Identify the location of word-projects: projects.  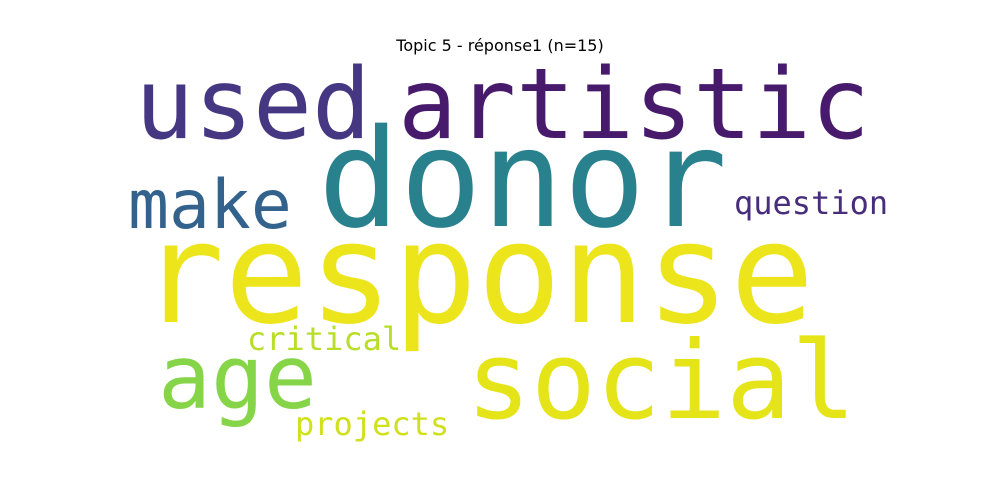
(372, 424).